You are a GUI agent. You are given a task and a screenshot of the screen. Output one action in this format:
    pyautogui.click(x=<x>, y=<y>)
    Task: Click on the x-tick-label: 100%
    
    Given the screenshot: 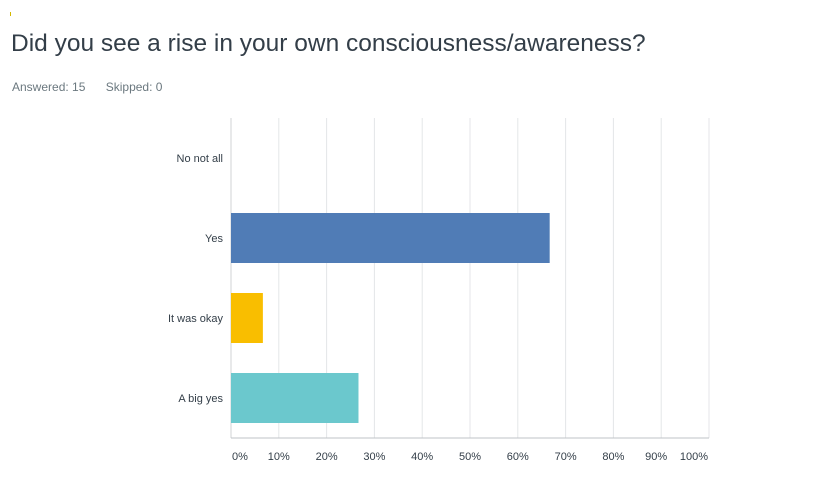 What is the action you would take?
    pyautogui.click(x=694, y=457)
    